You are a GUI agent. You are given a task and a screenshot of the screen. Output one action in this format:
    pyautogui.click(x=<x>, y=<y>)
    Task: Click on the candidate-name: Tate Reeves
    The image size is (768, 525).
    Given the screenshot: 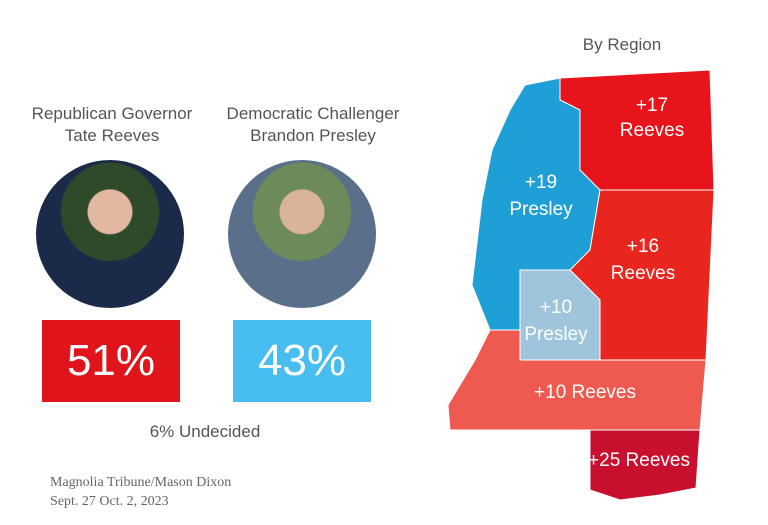 What is the action you would take?
    pyautogui.click(x=112, y=135)
    